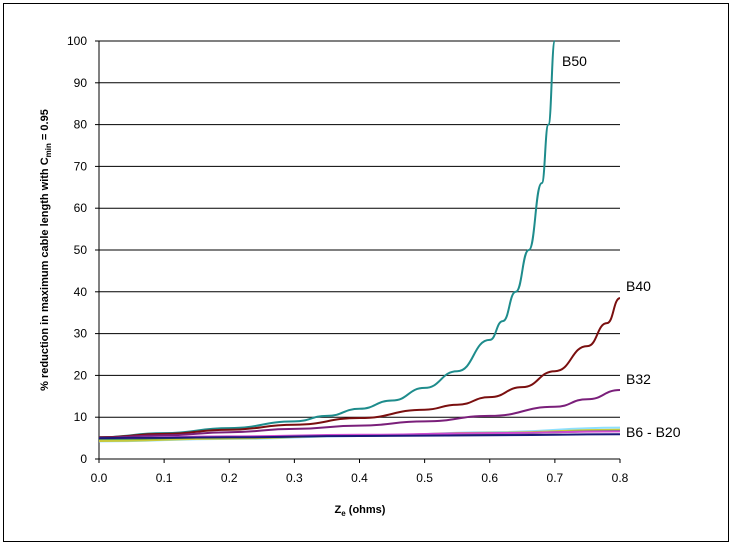  Describe the element at coordinates (489, 478) in the screenshot. I see `x-tick-label: 0.6` at that location.